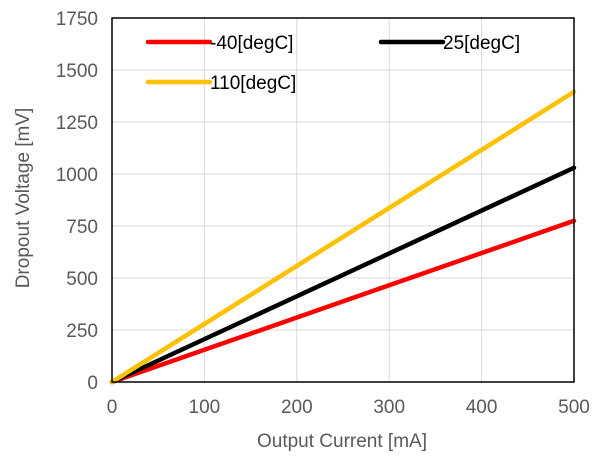 Image resolution: width=595 pixels, height=460 pixels. I want to click on y-axis-title: Dropout Voltage [mV], so click(23, 198).